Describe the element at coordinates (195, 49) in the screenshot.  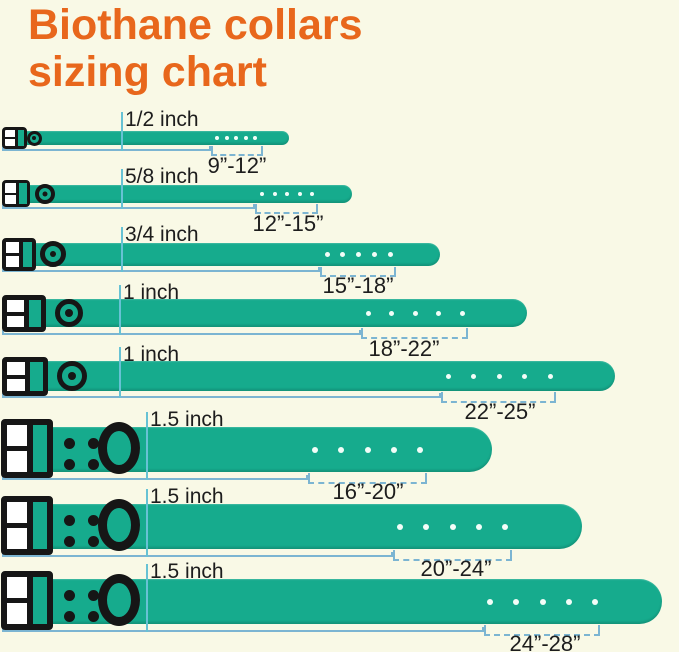
I see `page-title: Biothane collars sizing chart` at that location.